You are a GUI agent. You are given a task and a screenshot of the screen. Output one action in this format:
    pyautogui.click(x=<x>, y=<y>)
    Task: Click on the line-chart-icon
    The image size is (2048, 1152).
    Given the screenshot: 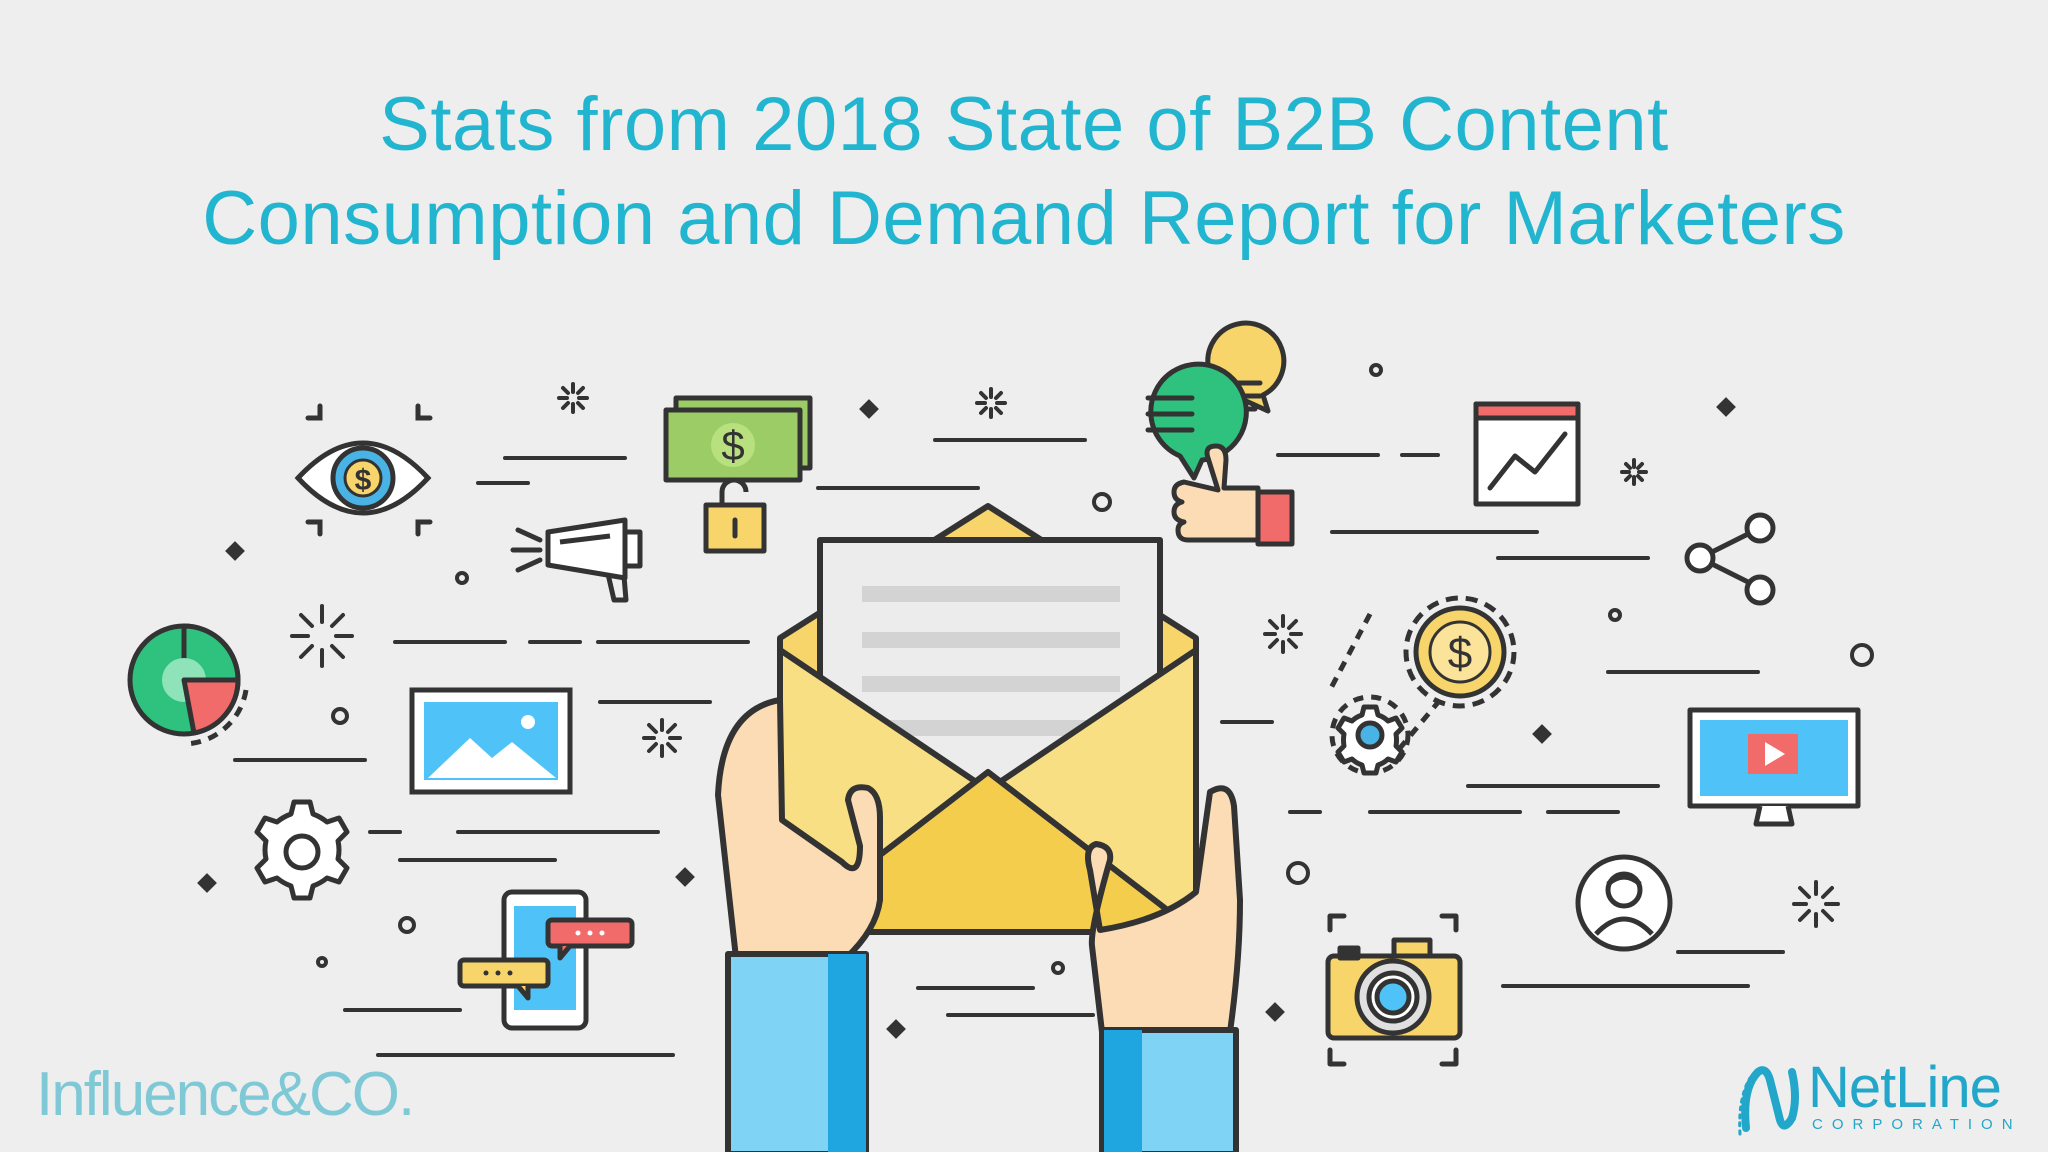 What is the action you would take?
    pyautogui.click(x=1527, y=454)
    